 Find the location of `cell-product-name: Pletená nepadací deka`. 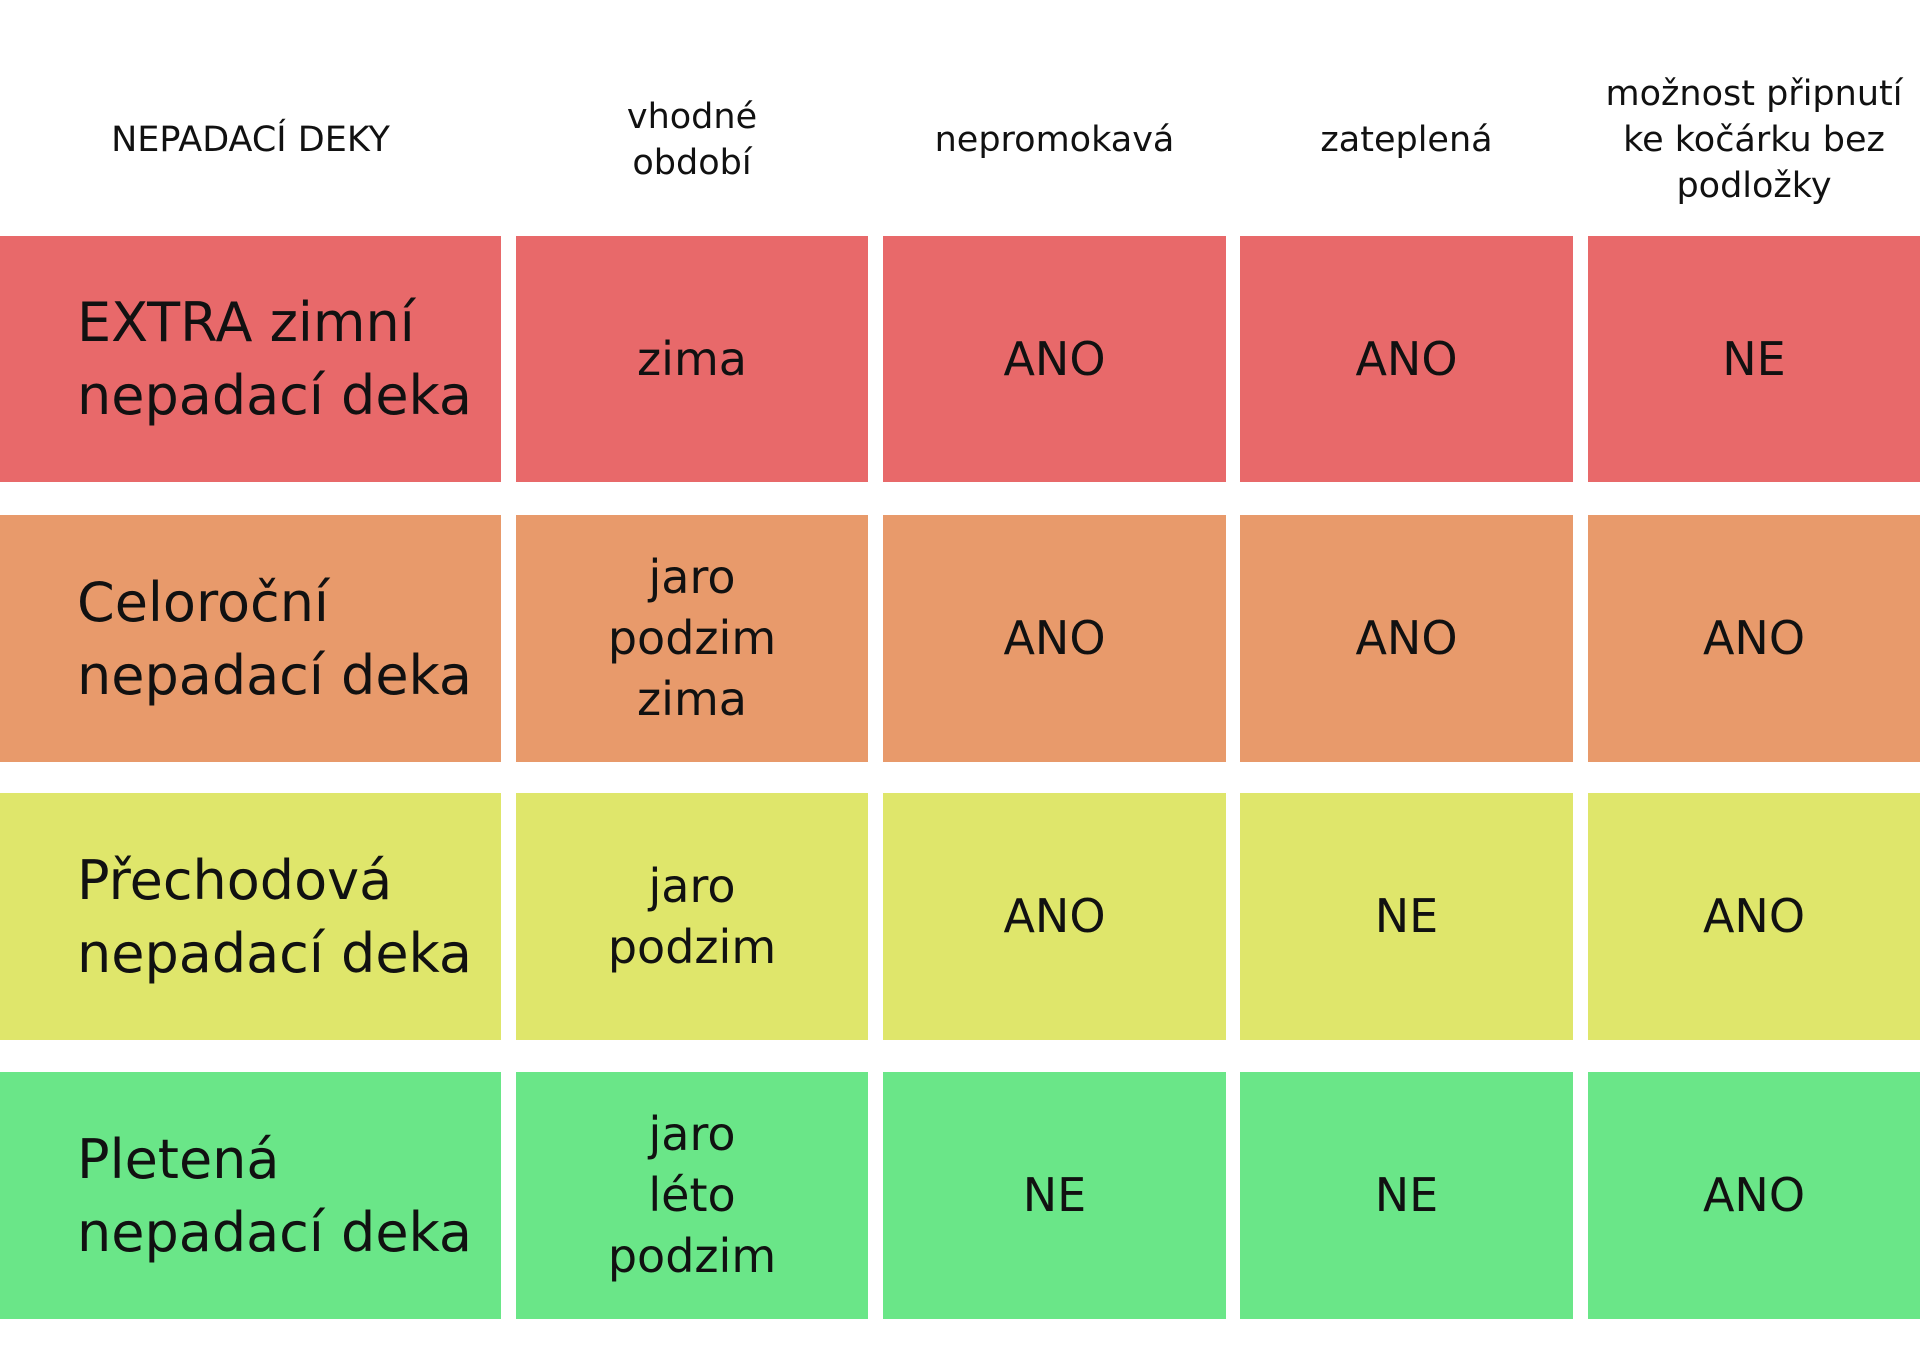

cell-product-name: Pletená nepadací deka is located at coordinates (250, 1195).